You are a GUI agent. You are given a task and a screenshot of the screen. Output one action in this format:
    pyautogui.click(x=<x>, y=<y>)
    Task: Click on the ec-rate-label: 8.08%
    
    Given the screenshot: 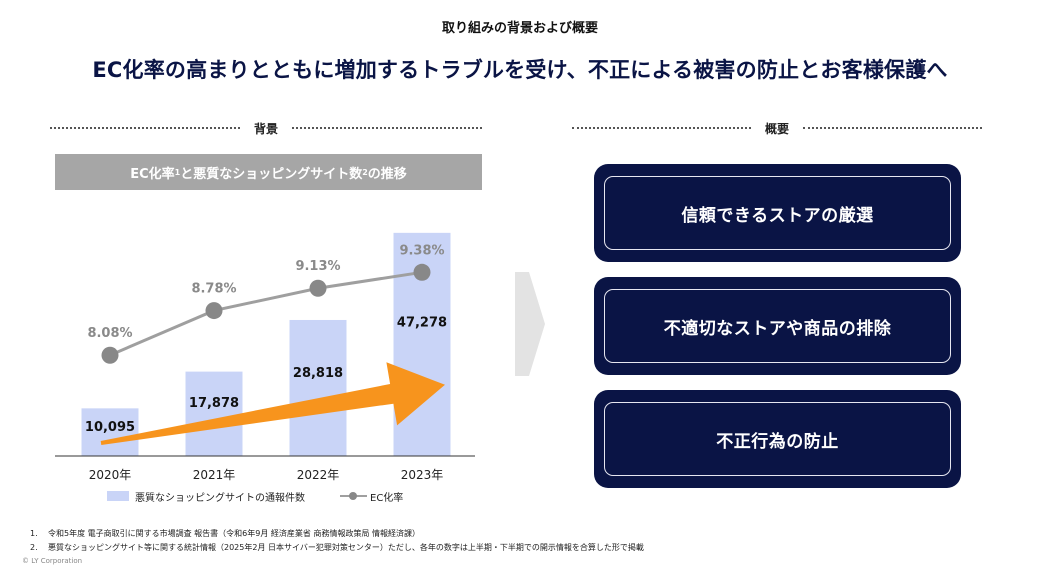 What is the action you would take?
    pyautogui.click(x=109, y=333)
    